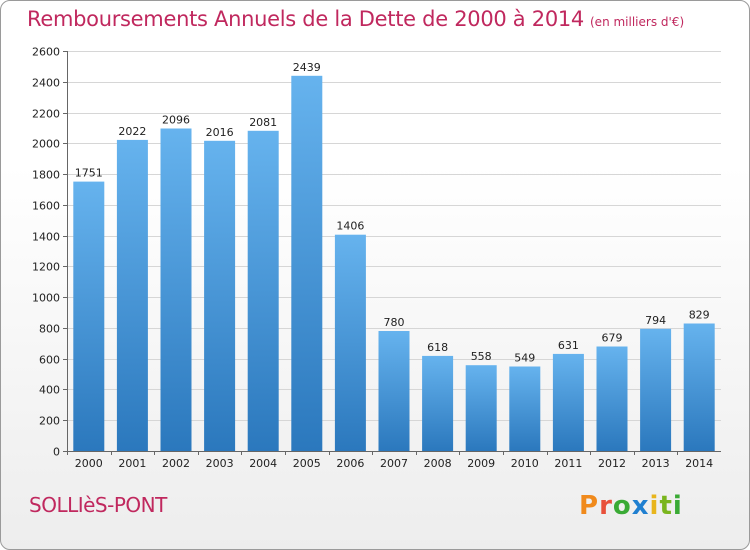  What do you see at coordinates (350, 342) in the screenshot?
I see `bar-2006` at bounding box center [350, 342].